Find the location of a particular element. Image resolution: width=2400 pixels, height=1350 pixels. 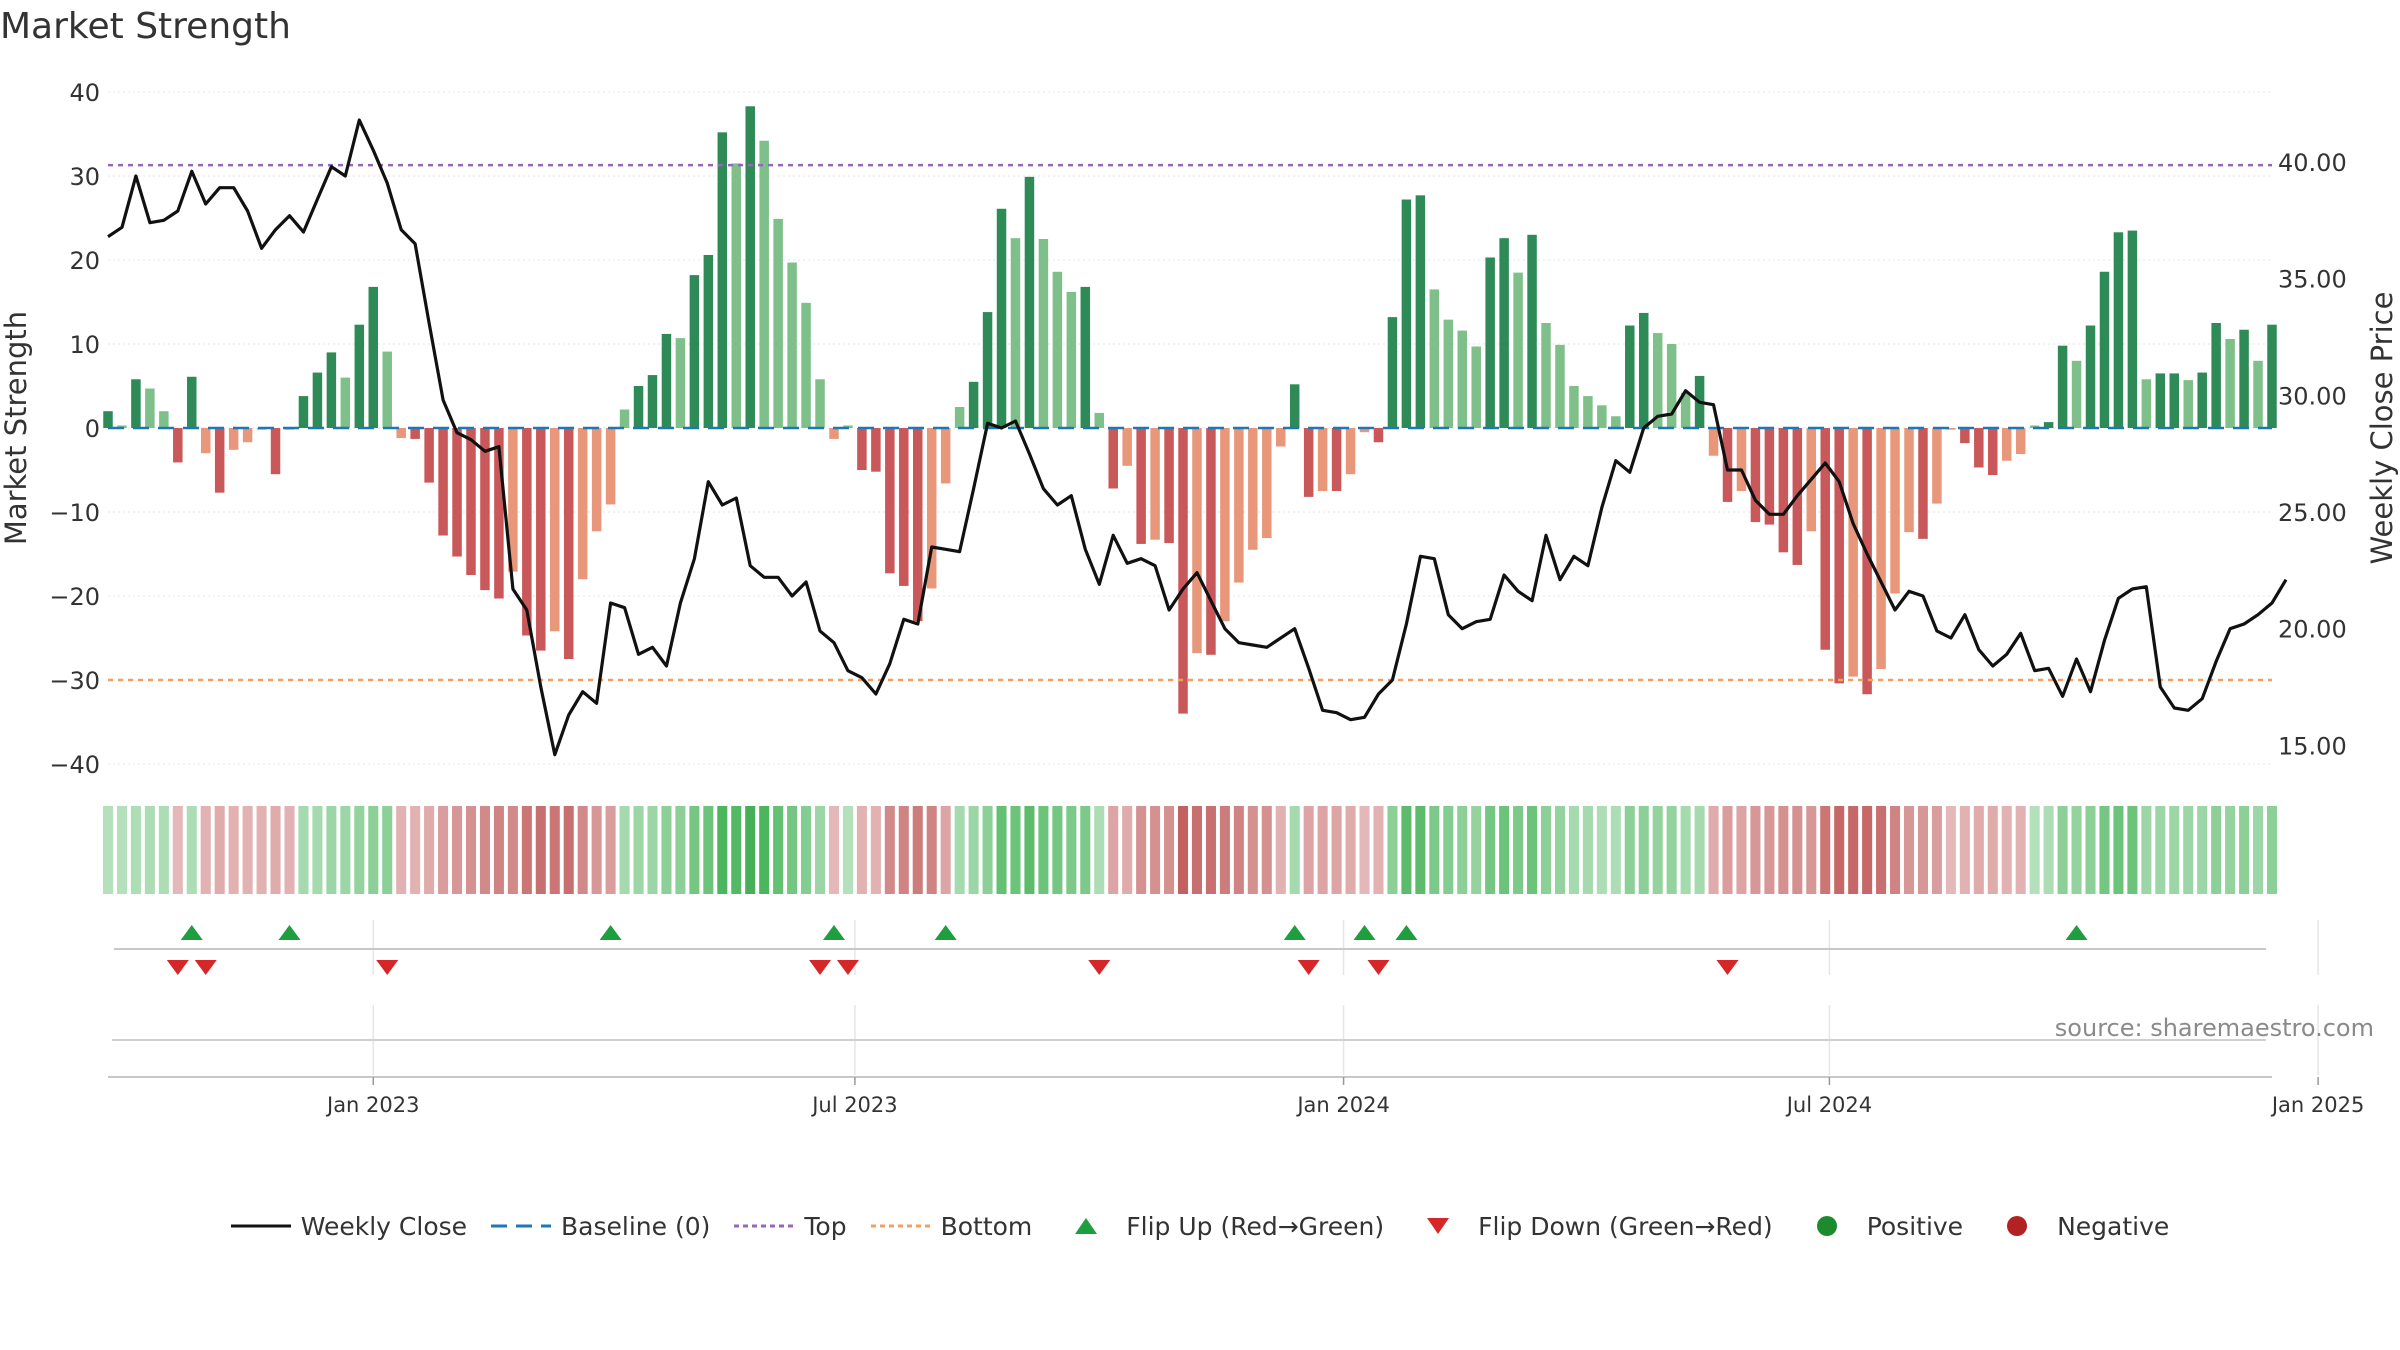

y2-tick-label: 20.00 is located at coordinates (2312, 630).